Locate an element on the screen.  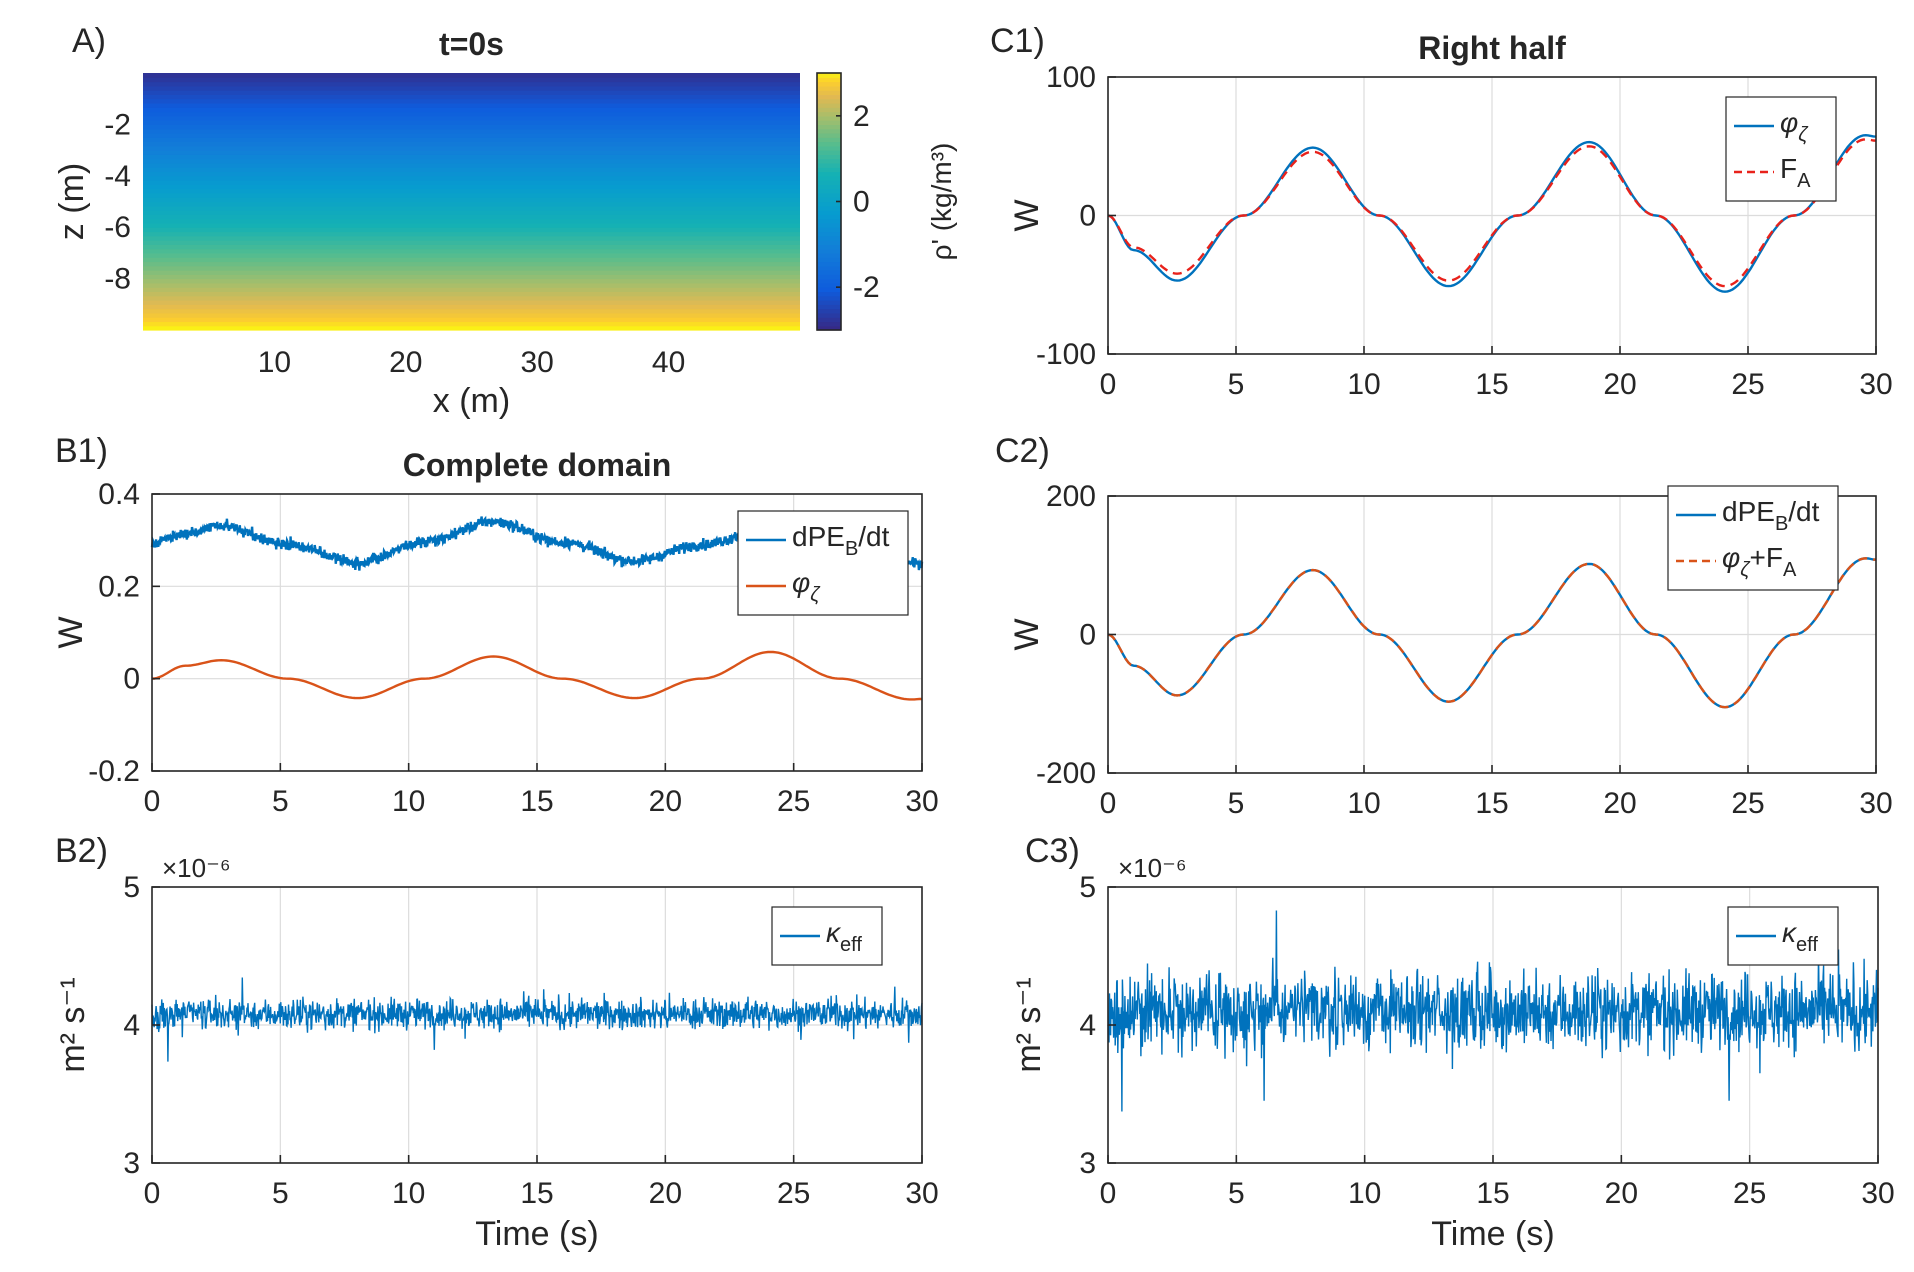
y-tick-label: -6 is located at coordinates (117, 227).